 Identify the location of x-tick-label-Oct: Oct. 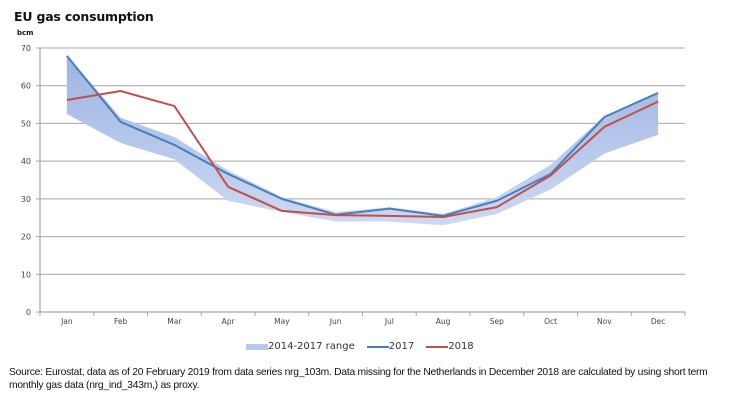
(550, 321).